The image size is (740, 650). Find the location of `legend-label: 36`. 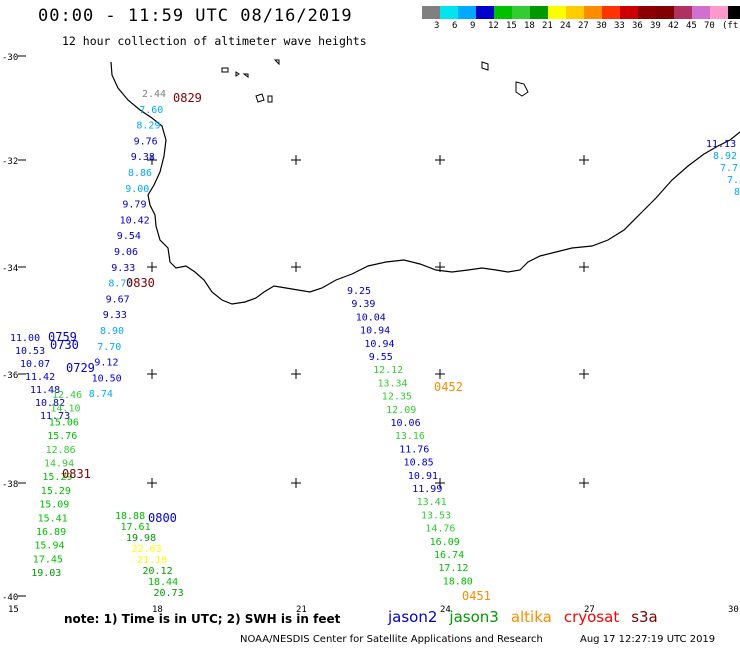

legend-label: 36 is located at coordinates (637, 26).